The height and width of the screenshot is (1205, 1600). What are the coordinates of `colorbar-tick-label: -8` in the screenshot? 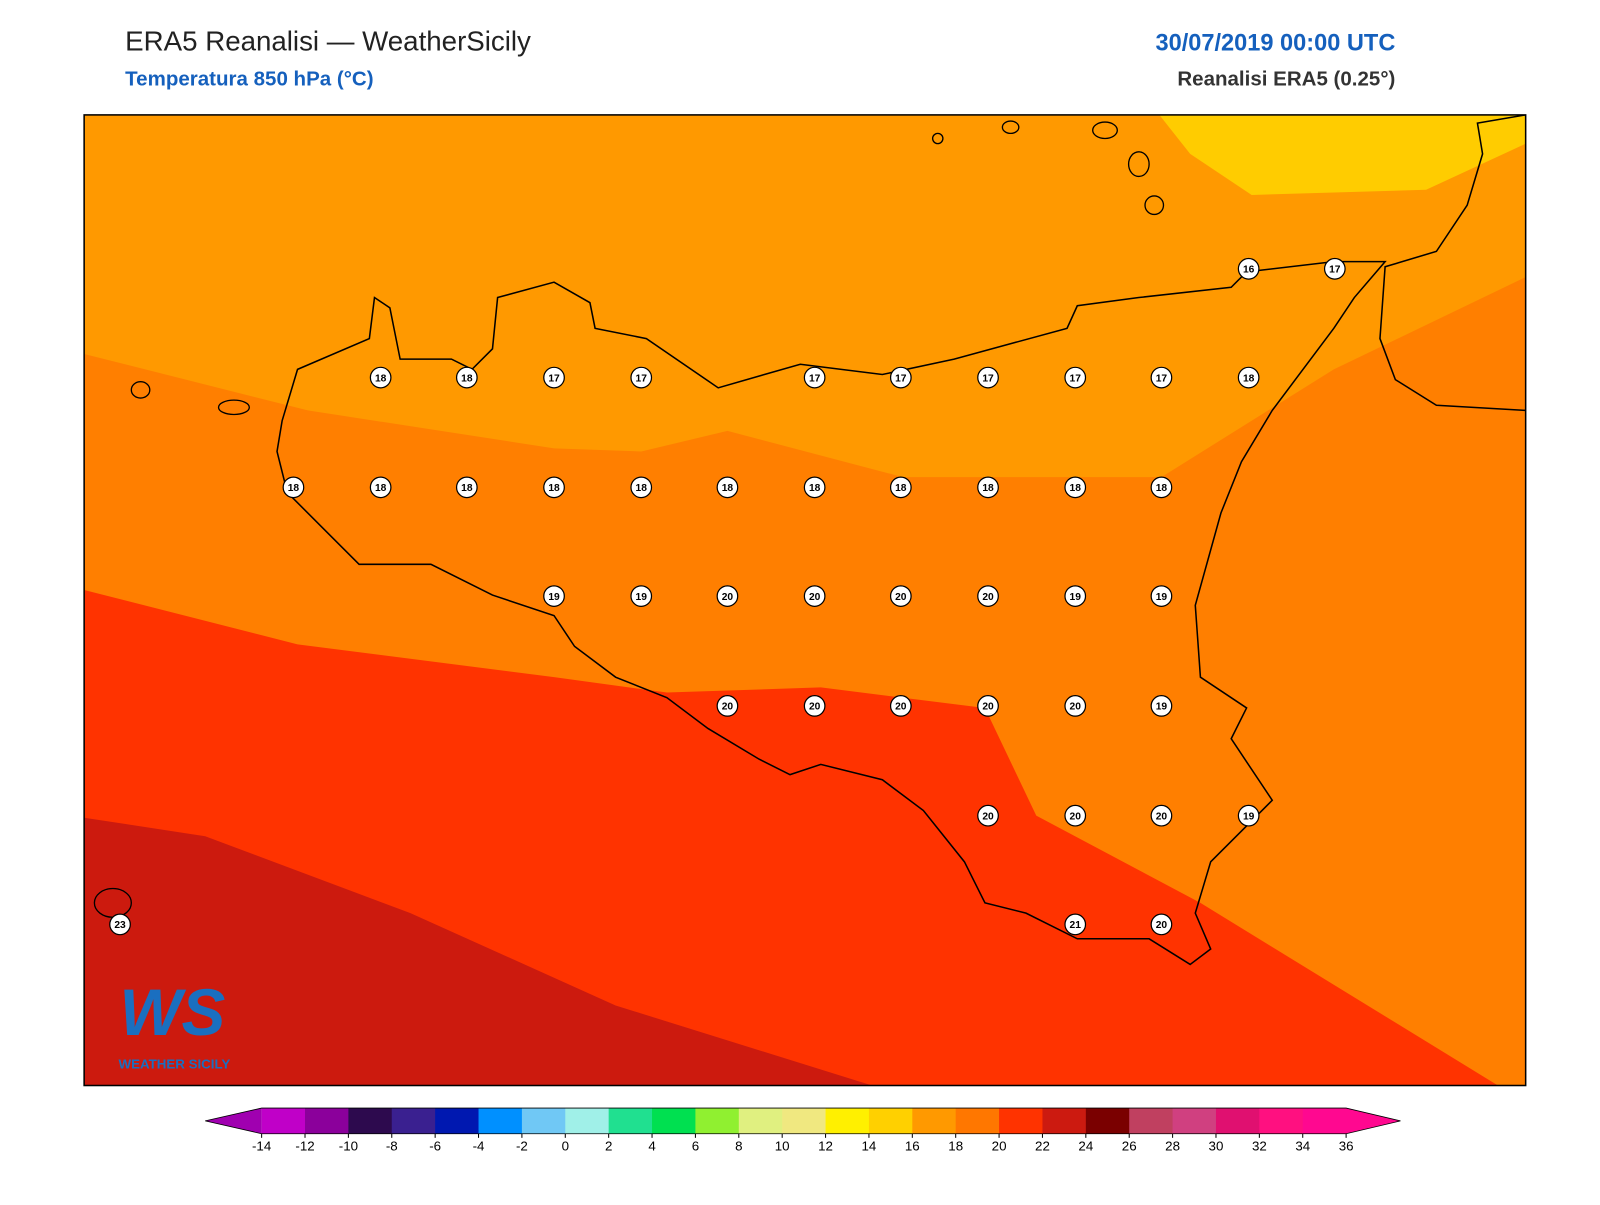 It's located at (392, 1146).